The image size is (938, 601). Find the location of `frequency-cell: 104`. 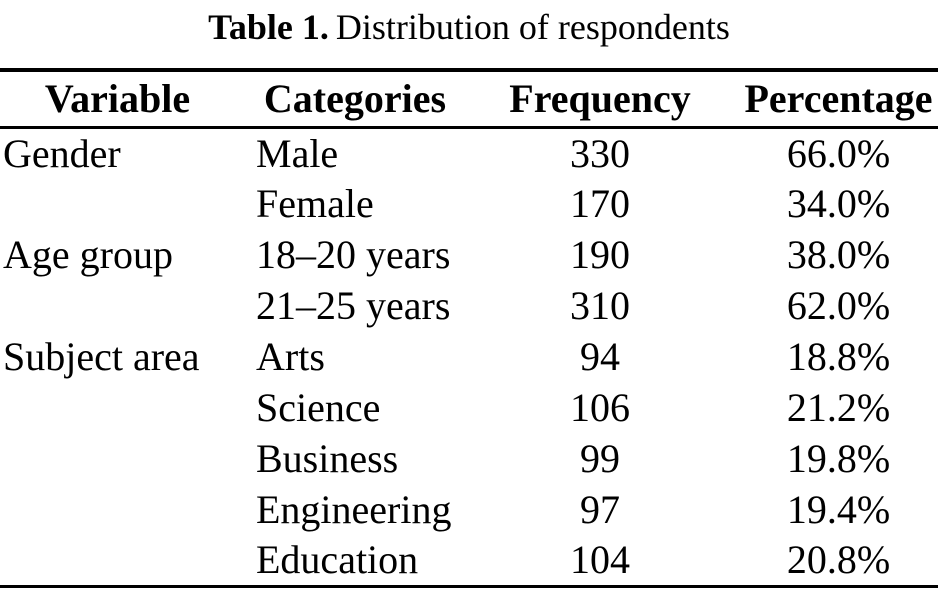

frequency-cell: 104 is located at coordinates (600, 560).